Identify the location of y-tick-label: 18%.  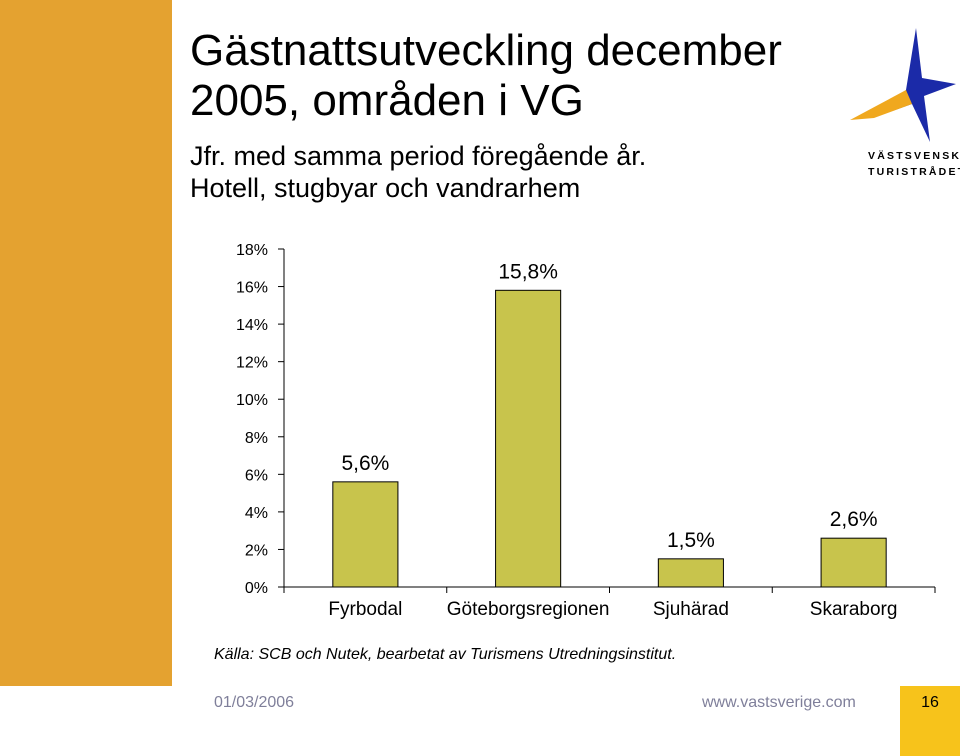
(252, 250).